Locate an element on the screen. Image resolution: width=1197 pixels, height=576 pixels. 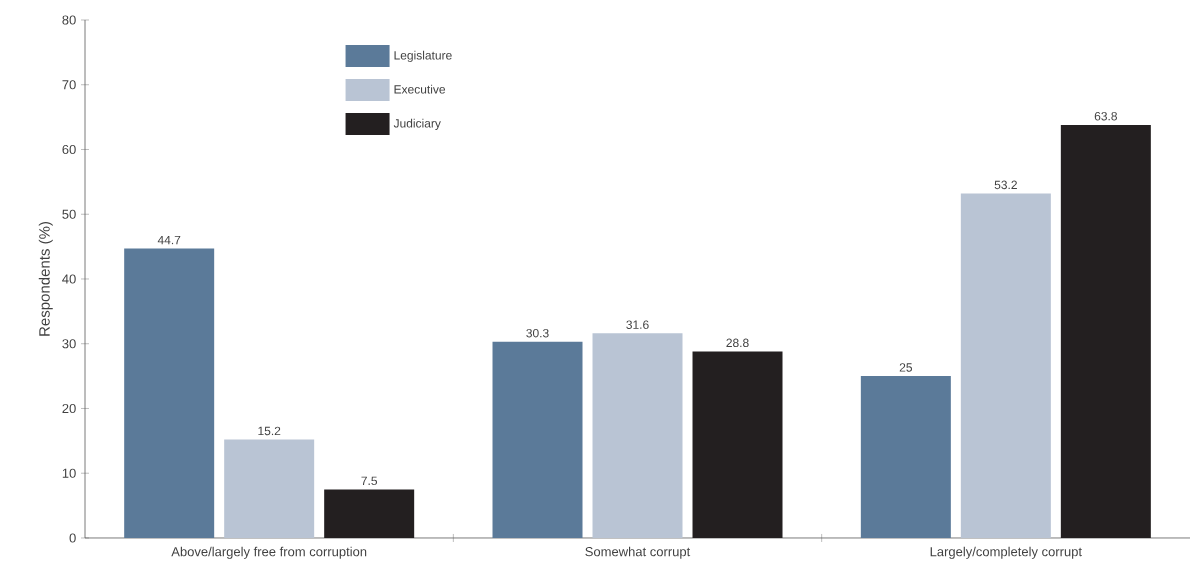
y-tick-label: 60 is located at coordinates (69, 149).